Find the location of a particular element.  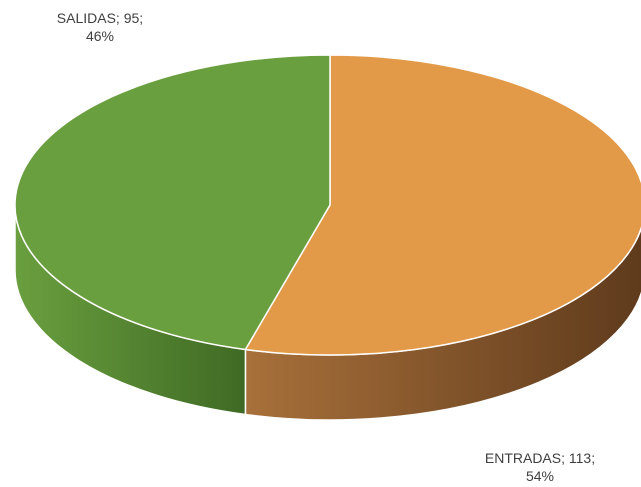

data-label-salidas: SALIDAS; 95; 46% is located at coordinates (100, 27).